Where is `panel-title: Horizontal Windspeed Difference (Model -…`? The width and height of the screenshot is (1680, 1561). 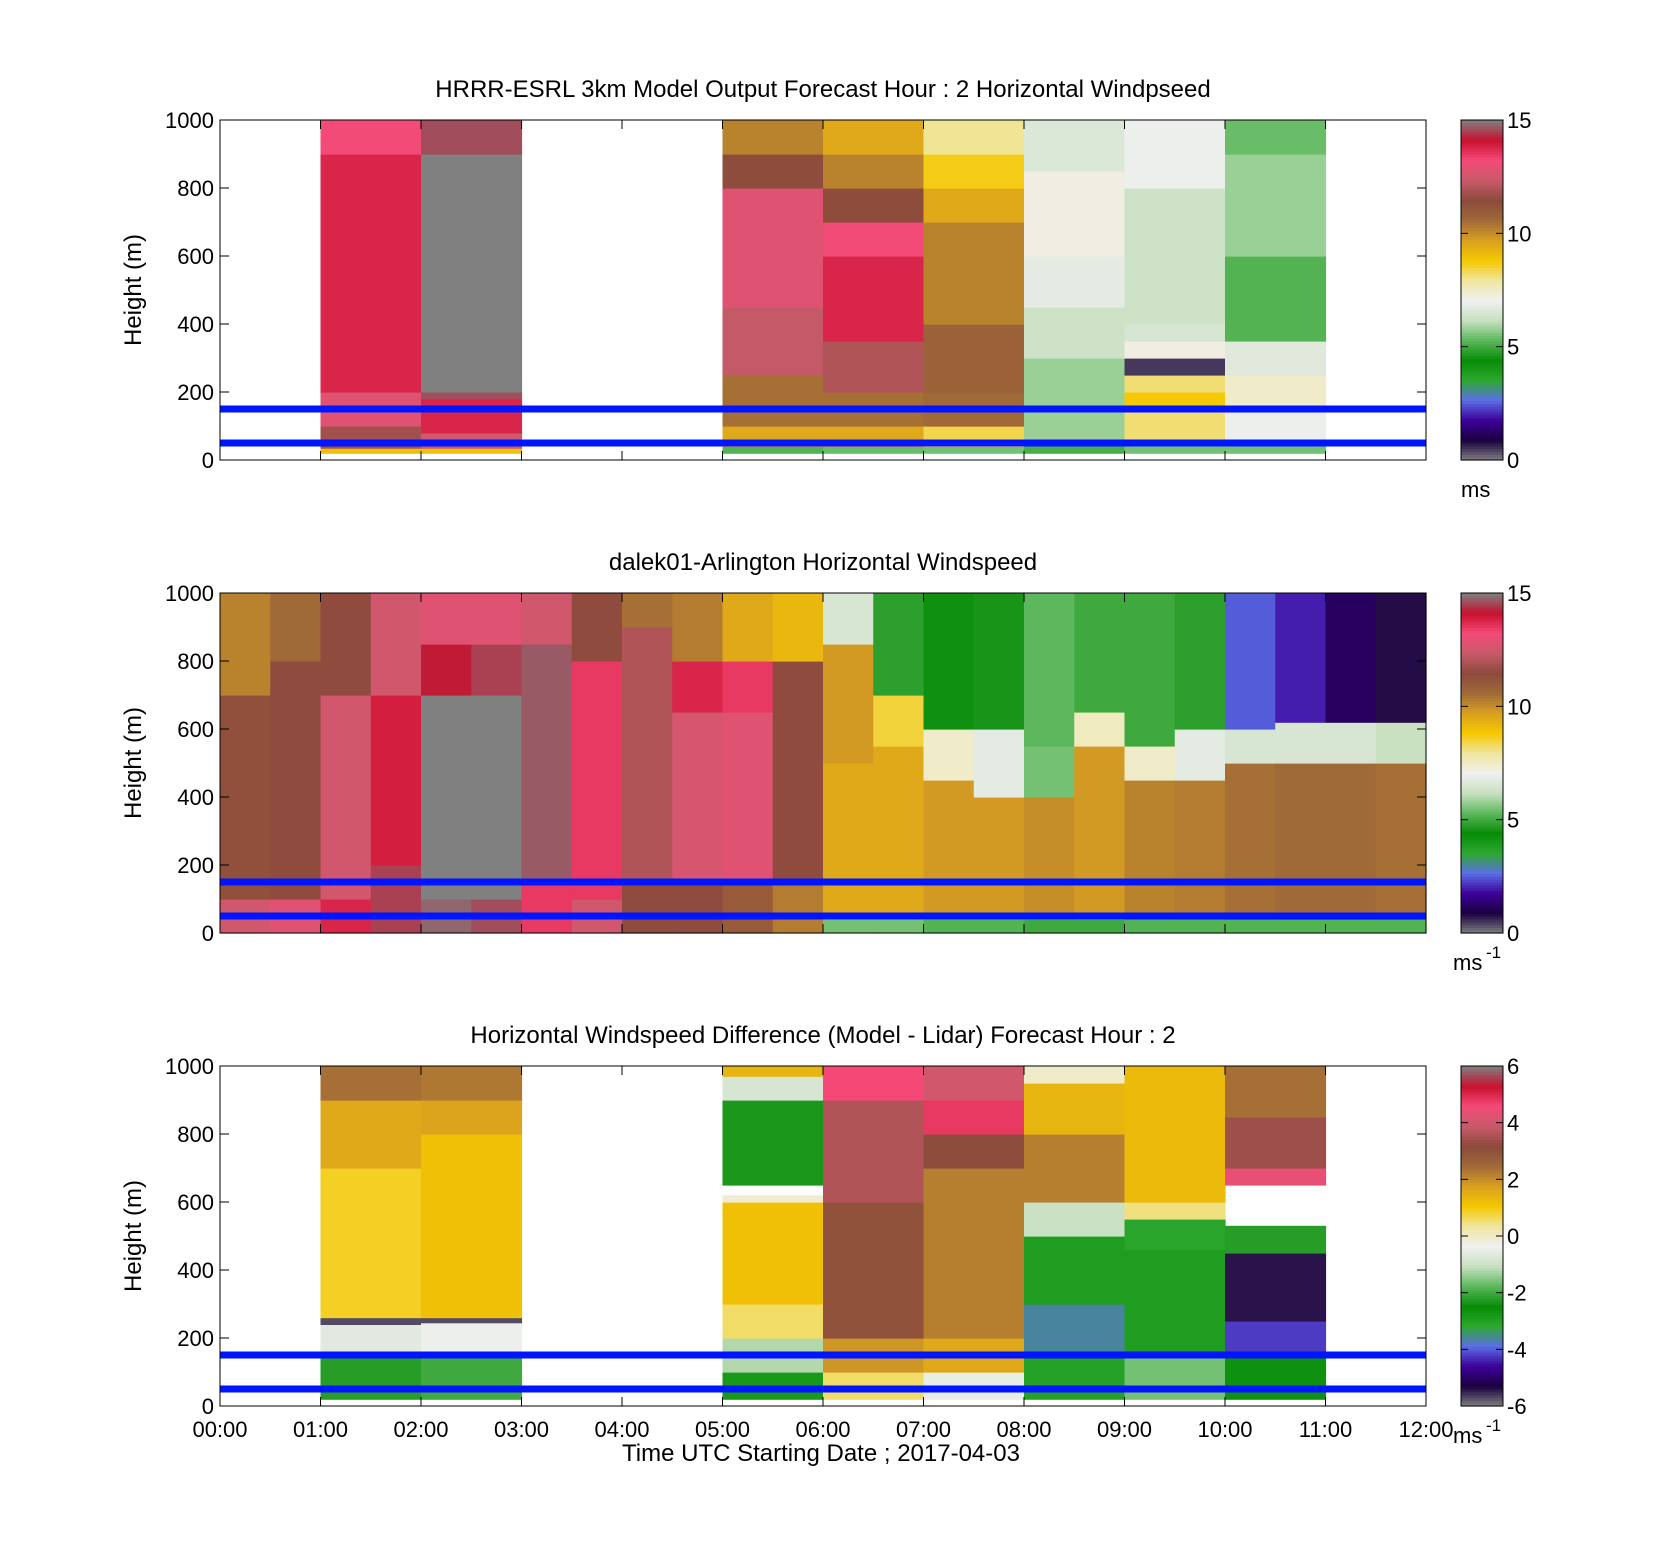 panel-title: Horizontal Windspeed Difference (Model -… is located at coordinates (822, 1035).